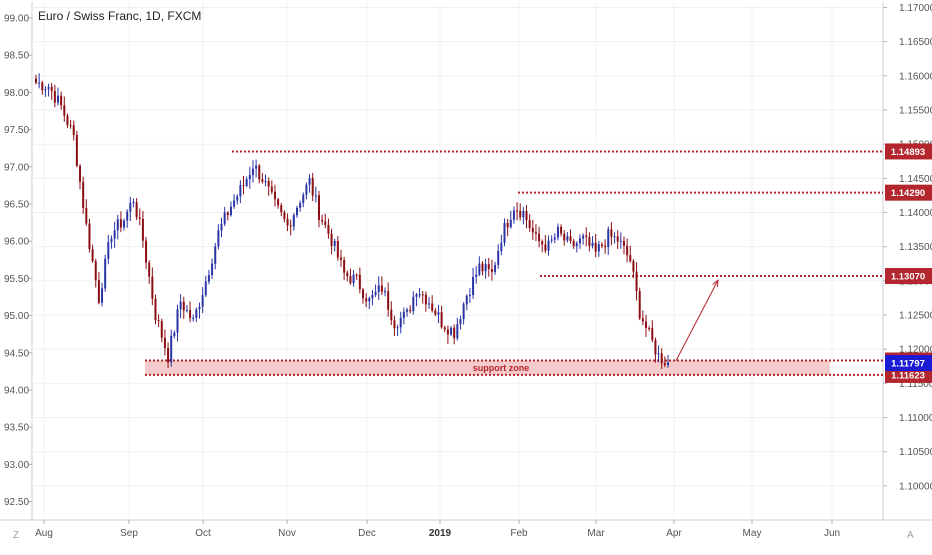 This screenshot has height=555, width=932. I want to click on auto-scale-button: A, so click(910, 535).